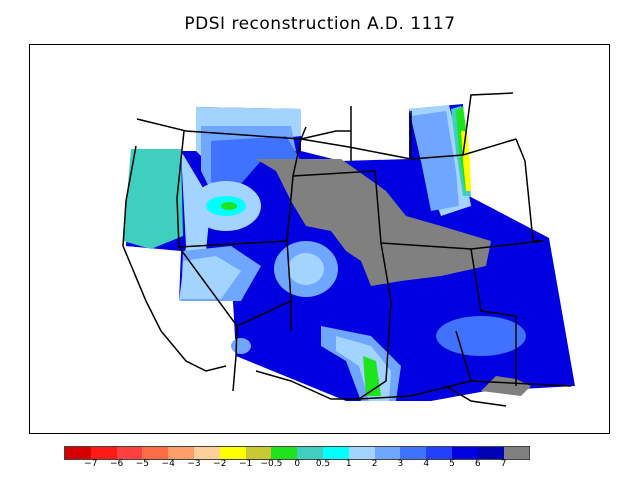 This screenshot has height=480, width=640. What do you see at coordinates (503, 464) in the screenshot?
I see `colorbar-tick-label: 7` at bounding box center [503, 464].